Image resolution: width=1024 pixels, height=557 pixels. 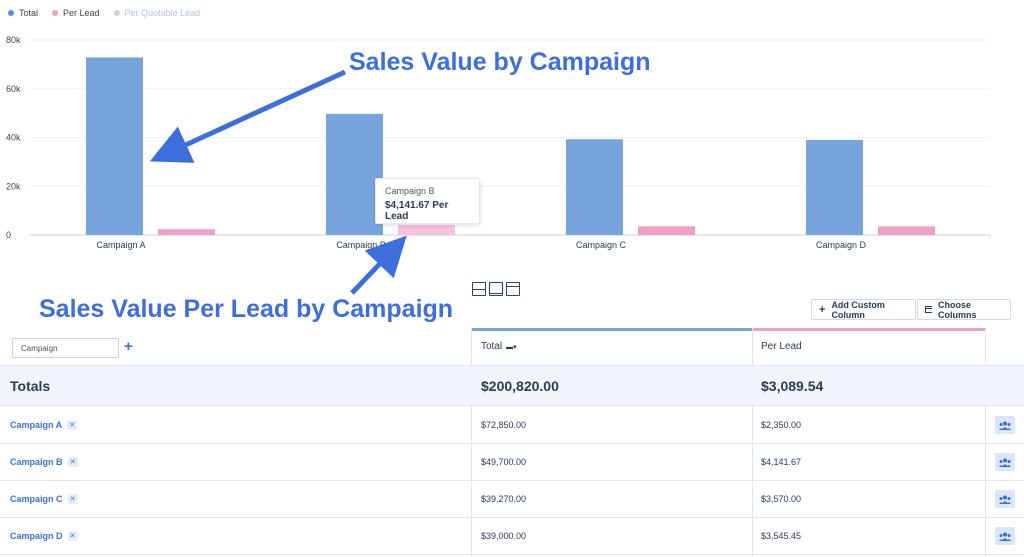 What do you see at coordinates (929, 309) in the screenshot?
I see `columns-icon` at bounding box center [929, 309].